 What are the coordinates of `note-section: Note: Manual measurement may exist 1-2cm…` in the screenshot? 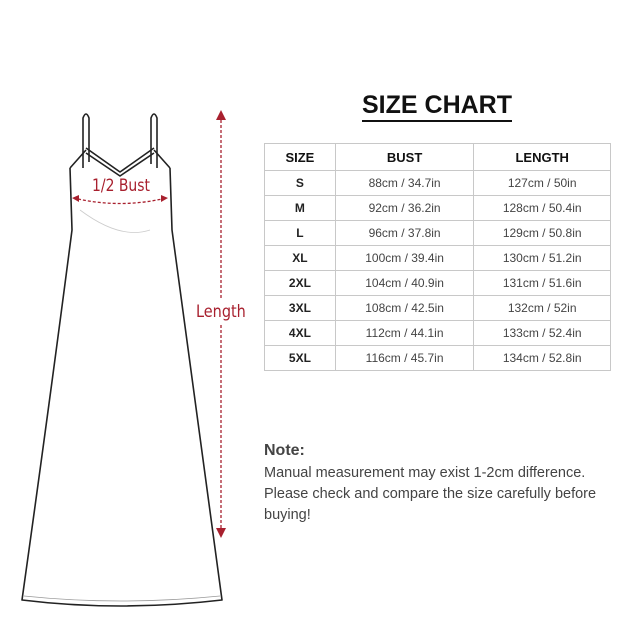 It's located at (444, 483).